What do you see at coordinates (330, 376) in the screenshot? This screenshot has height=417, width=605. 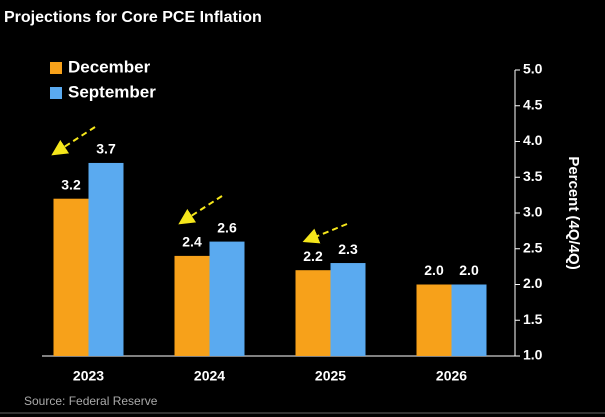 I see `x-tick-label: 2025` at bounding box center [330, 376].